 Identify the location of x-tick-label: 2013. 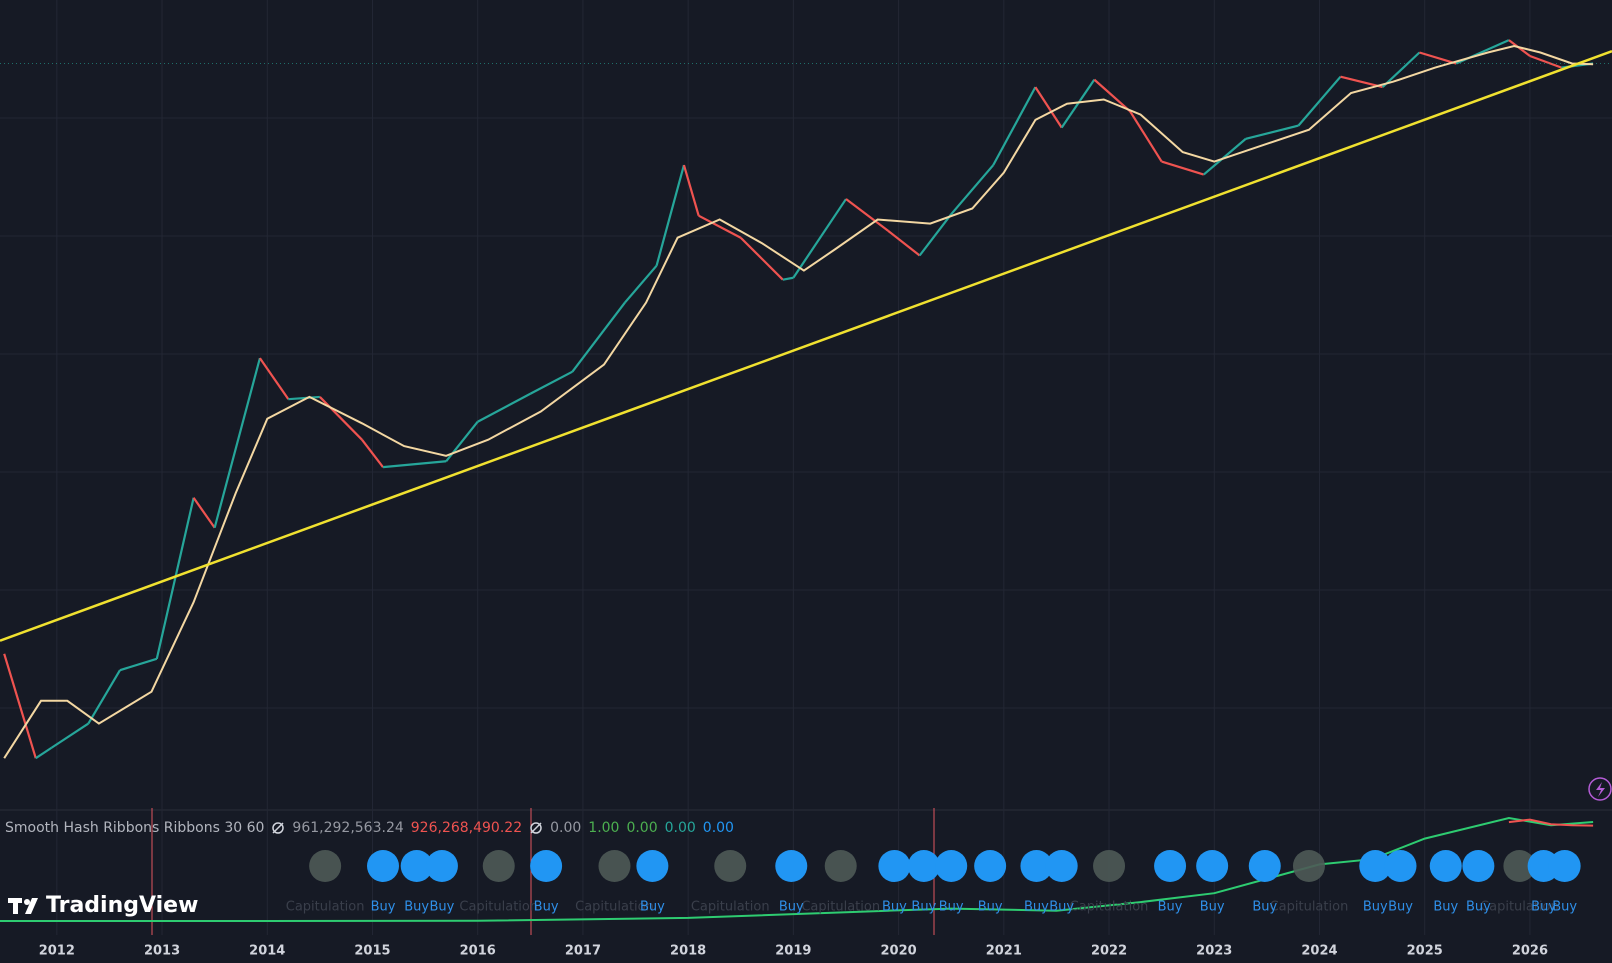
(162, 951).